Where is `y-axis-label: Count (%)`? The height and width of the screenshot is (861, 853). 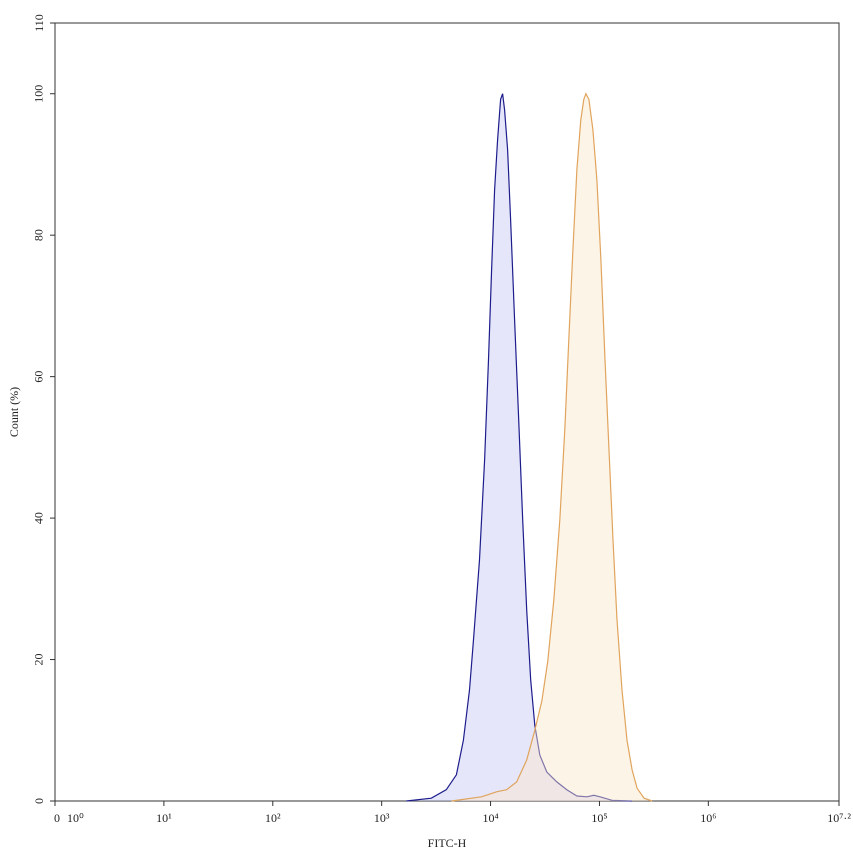 y-axis-label: Count (%) is located at coordinates (14, 412).